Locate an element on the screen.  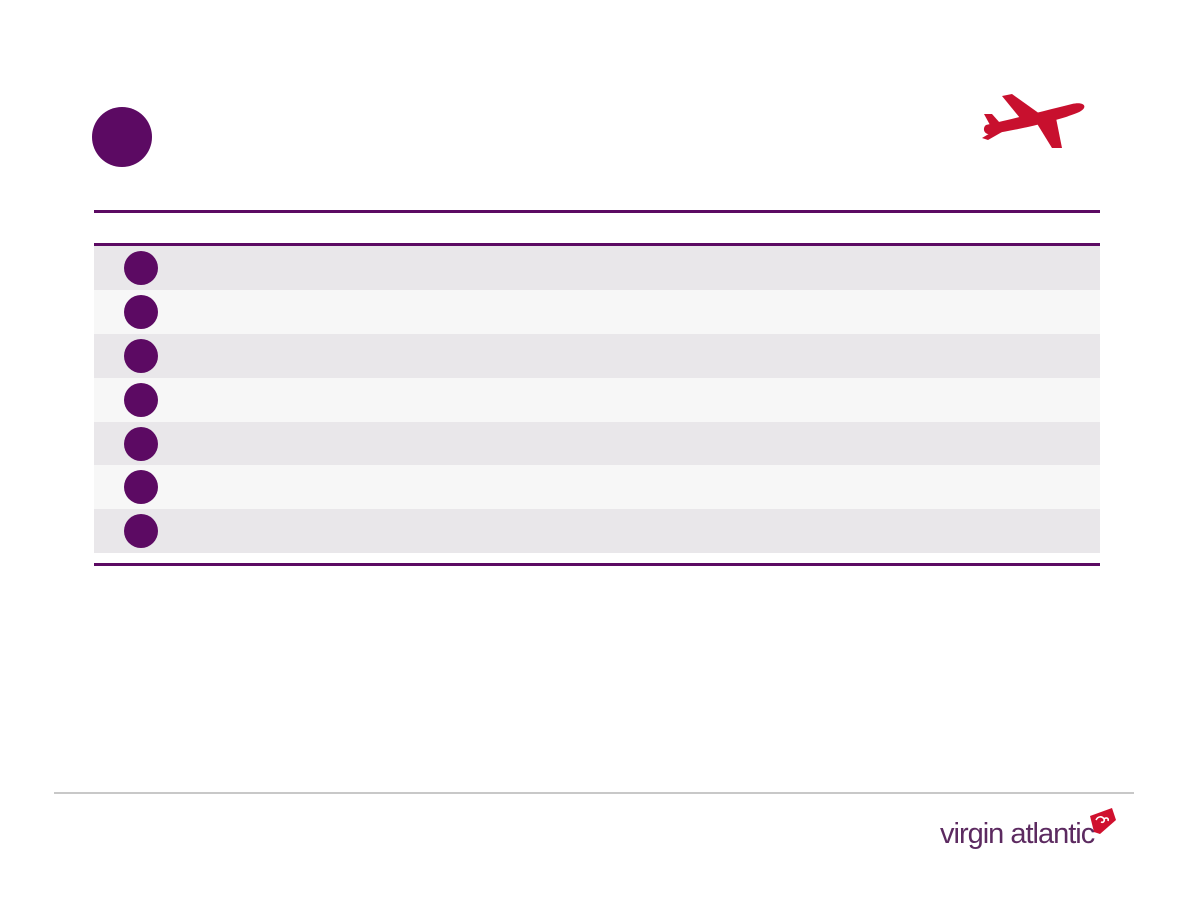
virgin-signature-tail-logo-icon is located at coordinates (1103, 821).